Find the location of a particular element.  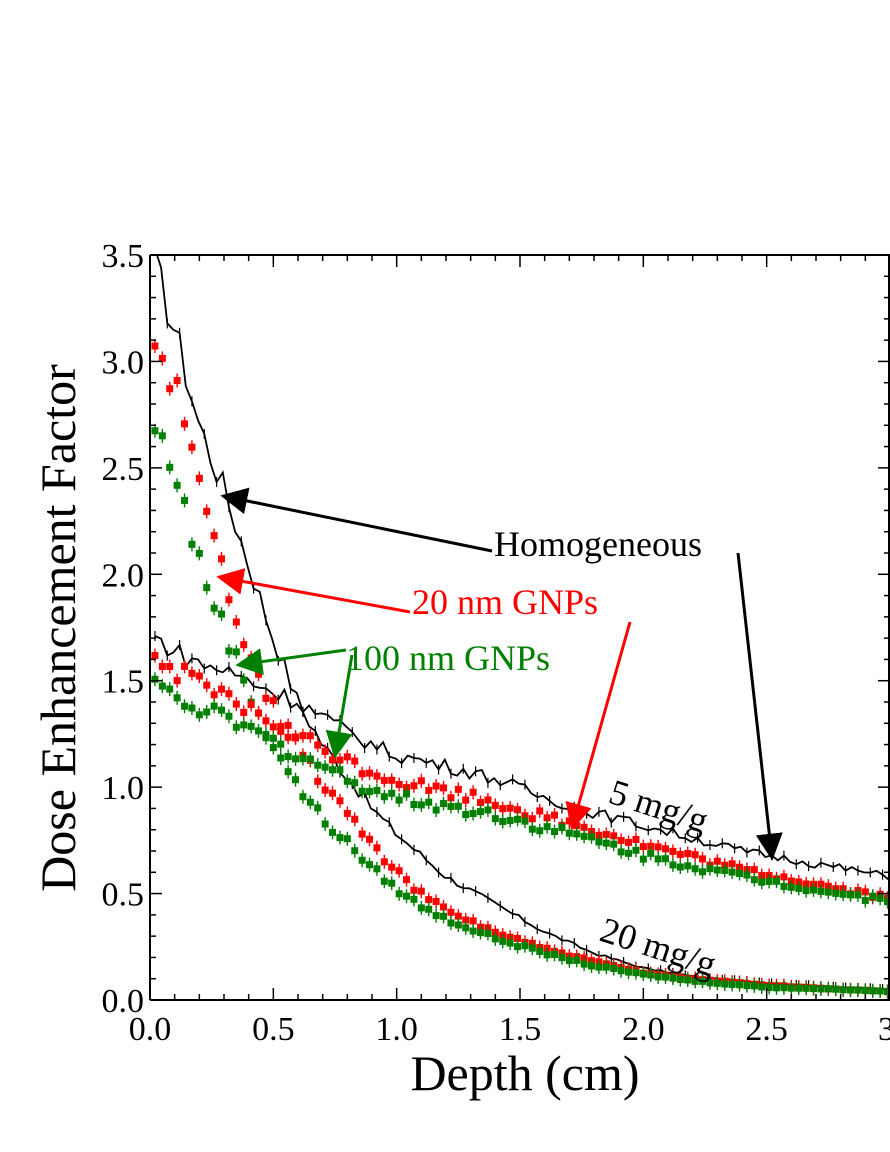

y-axis-title: Dose Enhancement Factor is located at coordinates (58, 628).